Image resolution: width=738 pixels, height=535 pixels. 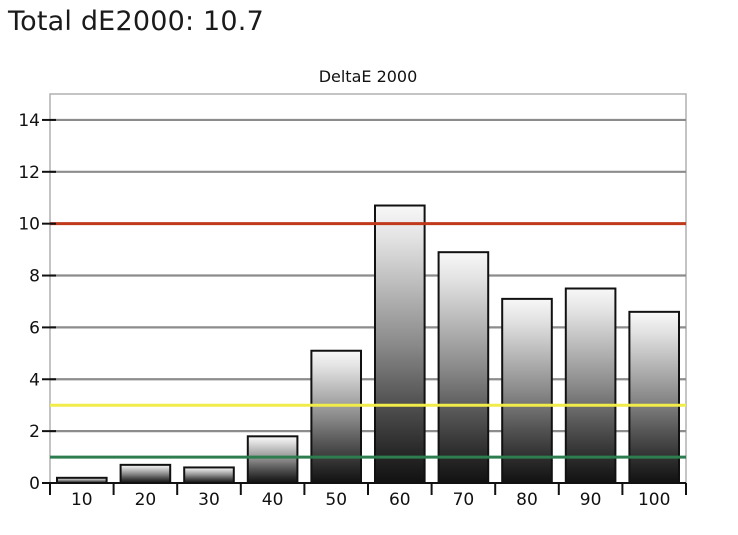 What do you see at coordinates (527, 500) in the screenshot?
I see `x-tick-label-80: 80` at bounding box center [527, 500].